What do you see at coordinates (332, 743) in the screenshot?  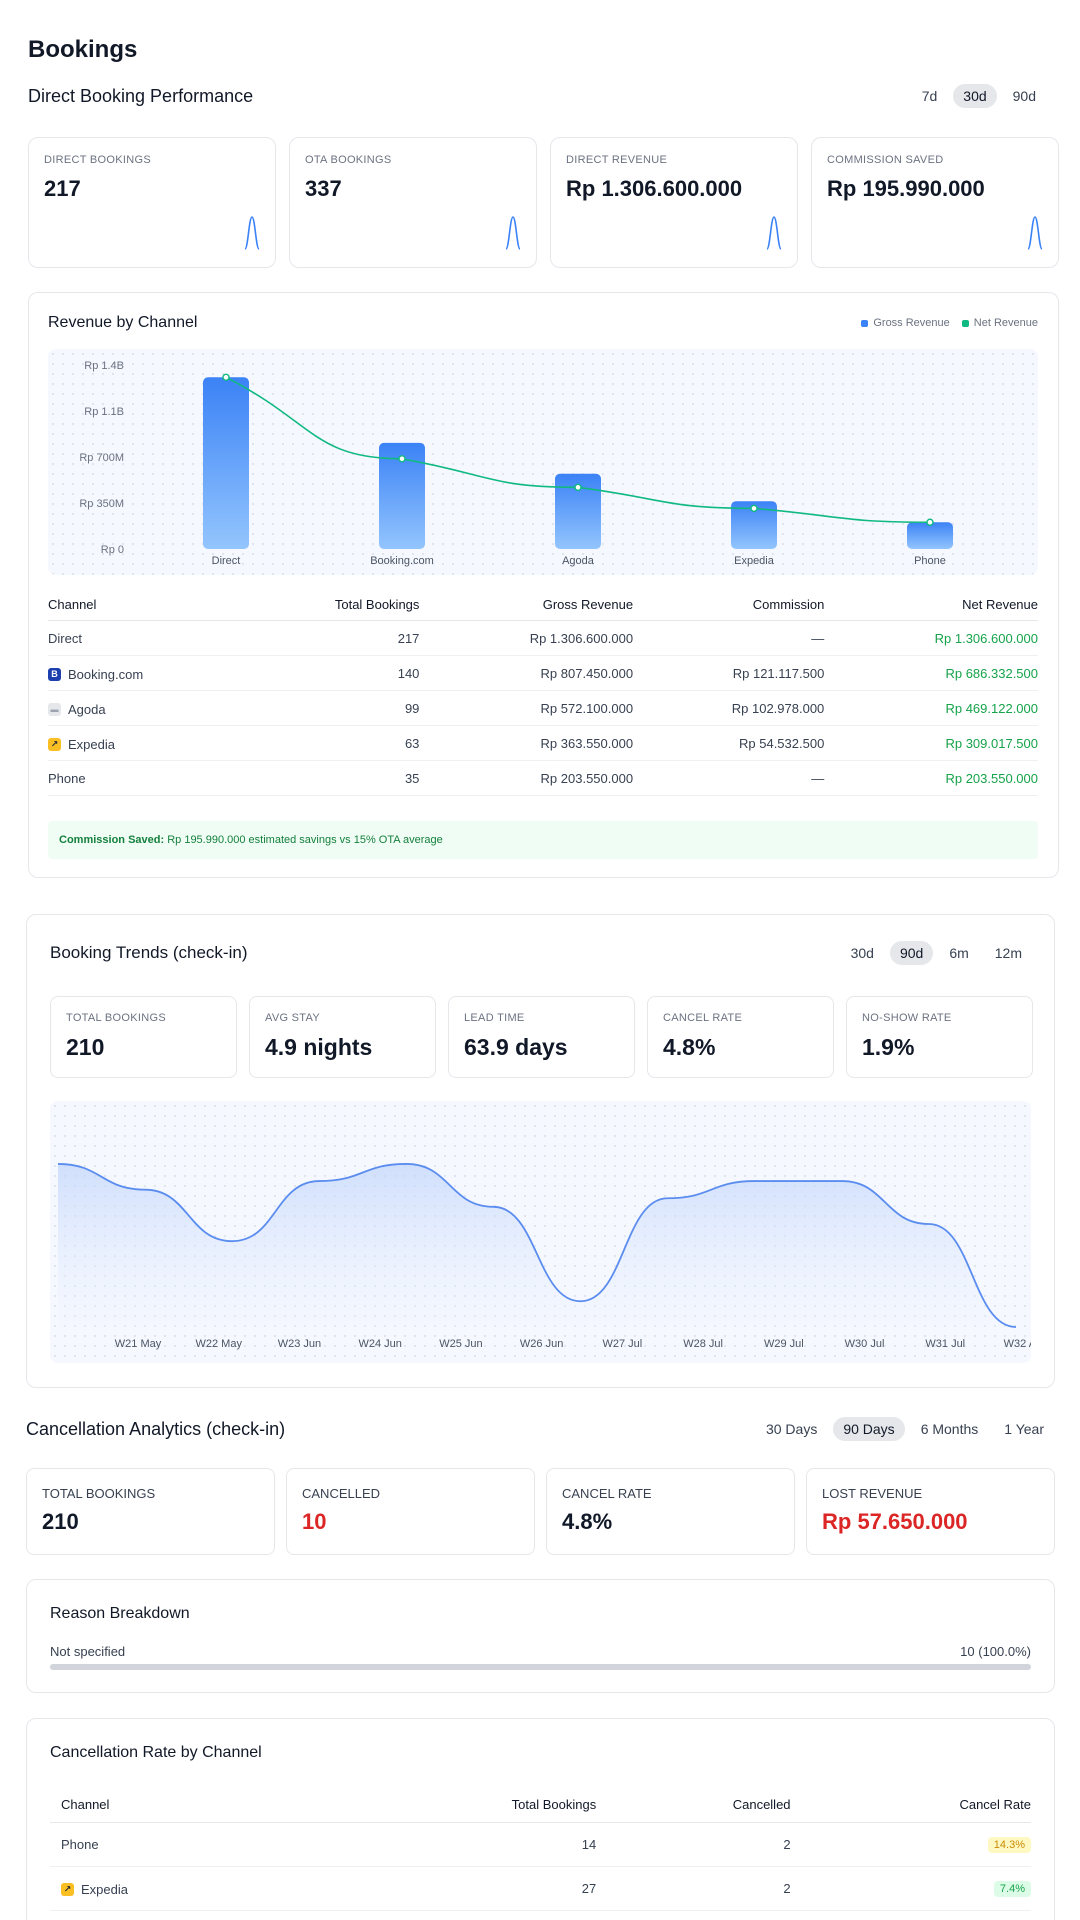 I see `cell-bookings: 63` at bounding box center [332, 743].